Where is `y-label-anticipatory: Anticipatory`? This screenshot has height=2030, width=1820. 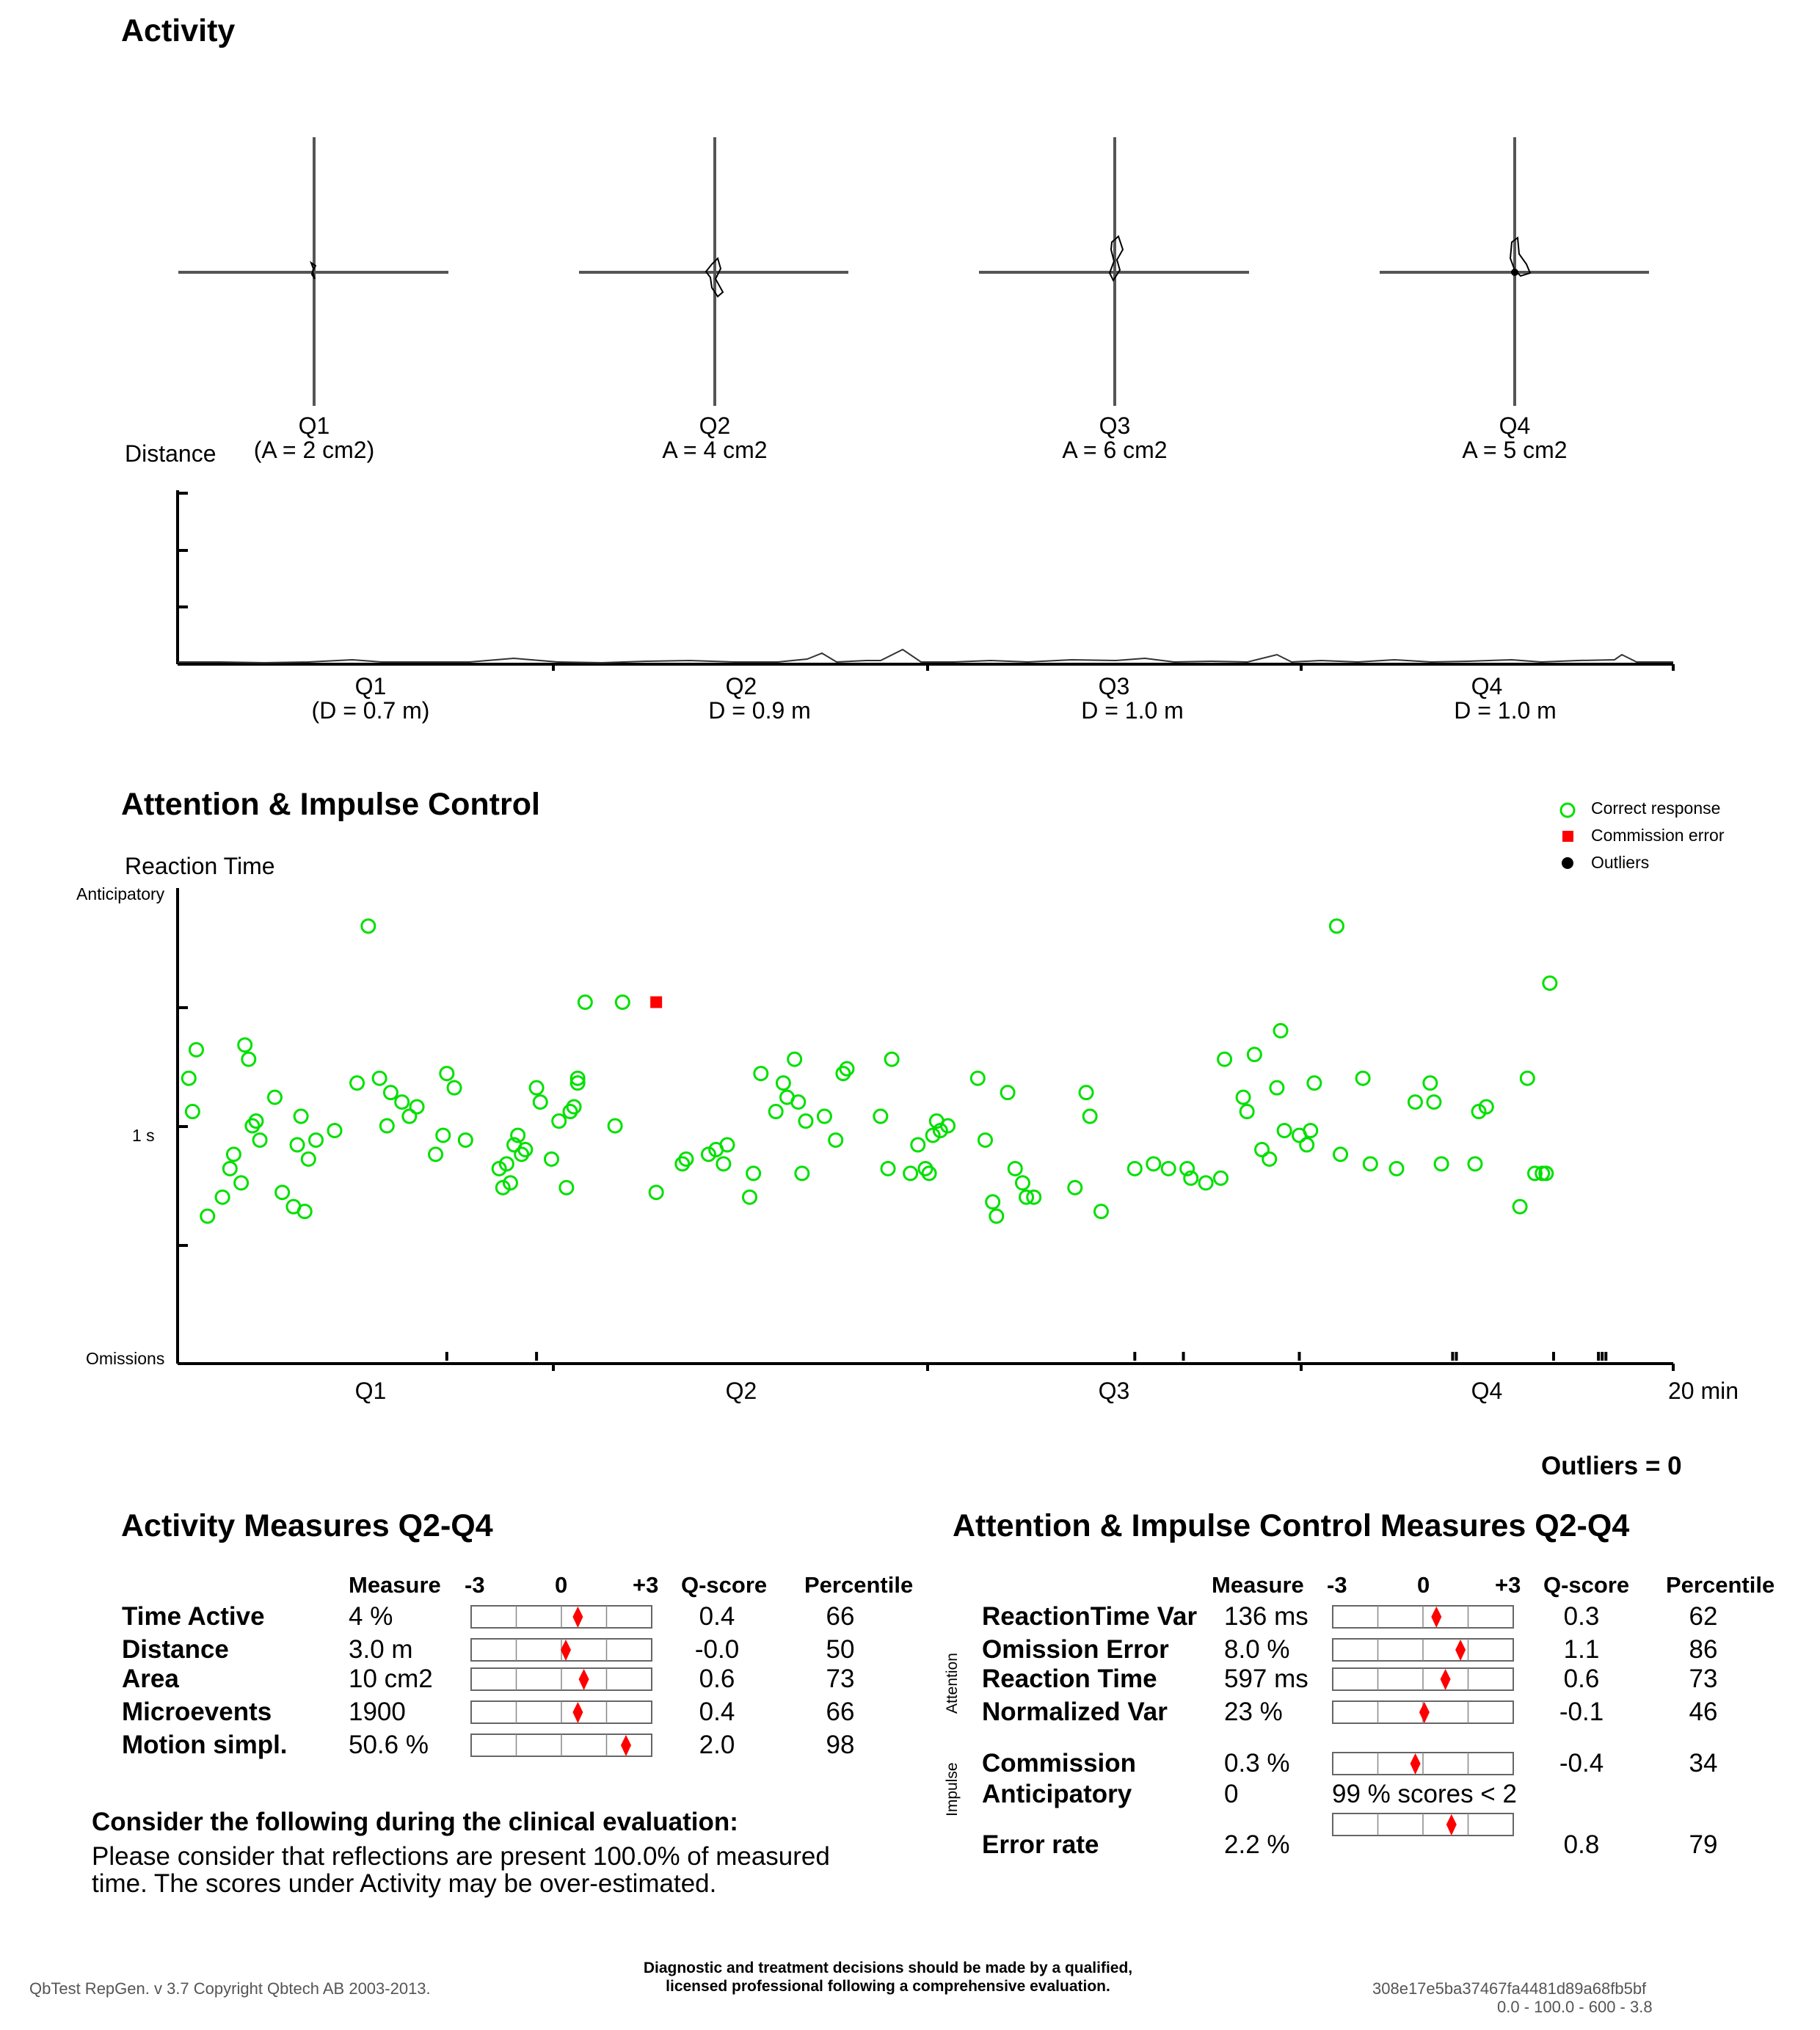 y-label-anticipatory: Anticipatory is located at coordinates (120, 894).